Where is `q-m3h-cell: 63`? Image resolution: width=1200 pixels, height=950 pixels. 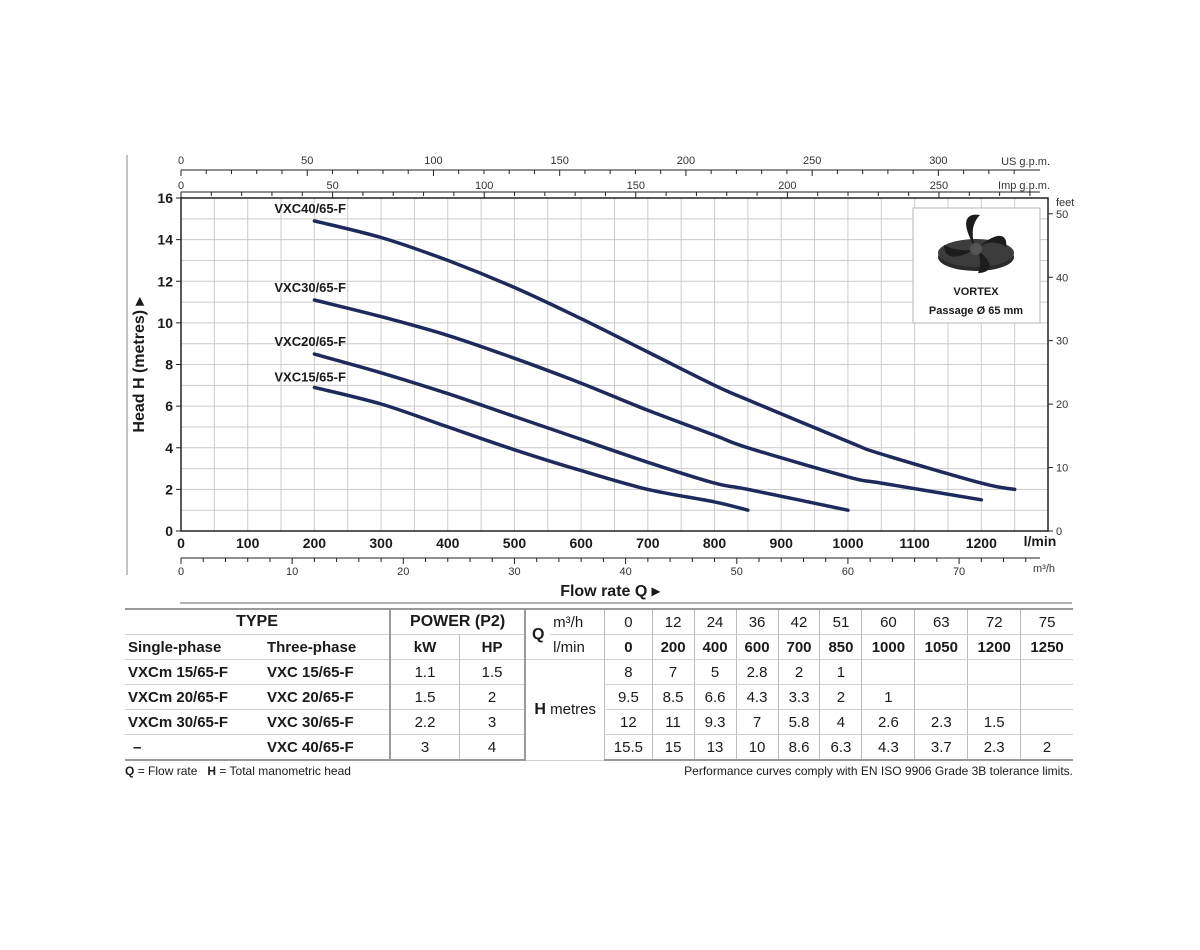
q-m3h-cell: 63 is located at coordinates (941, 621).